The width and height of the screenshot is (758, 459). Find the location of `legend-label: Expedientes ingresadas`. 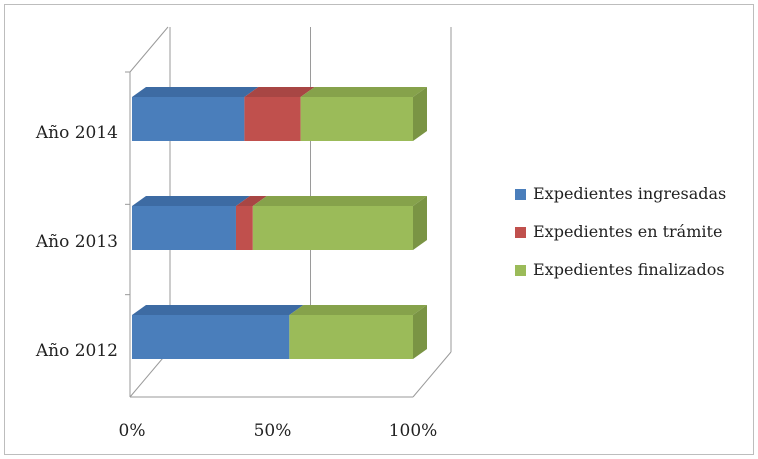

legend-label: Expedientes ingresadas is located at coordinates (629, 193).